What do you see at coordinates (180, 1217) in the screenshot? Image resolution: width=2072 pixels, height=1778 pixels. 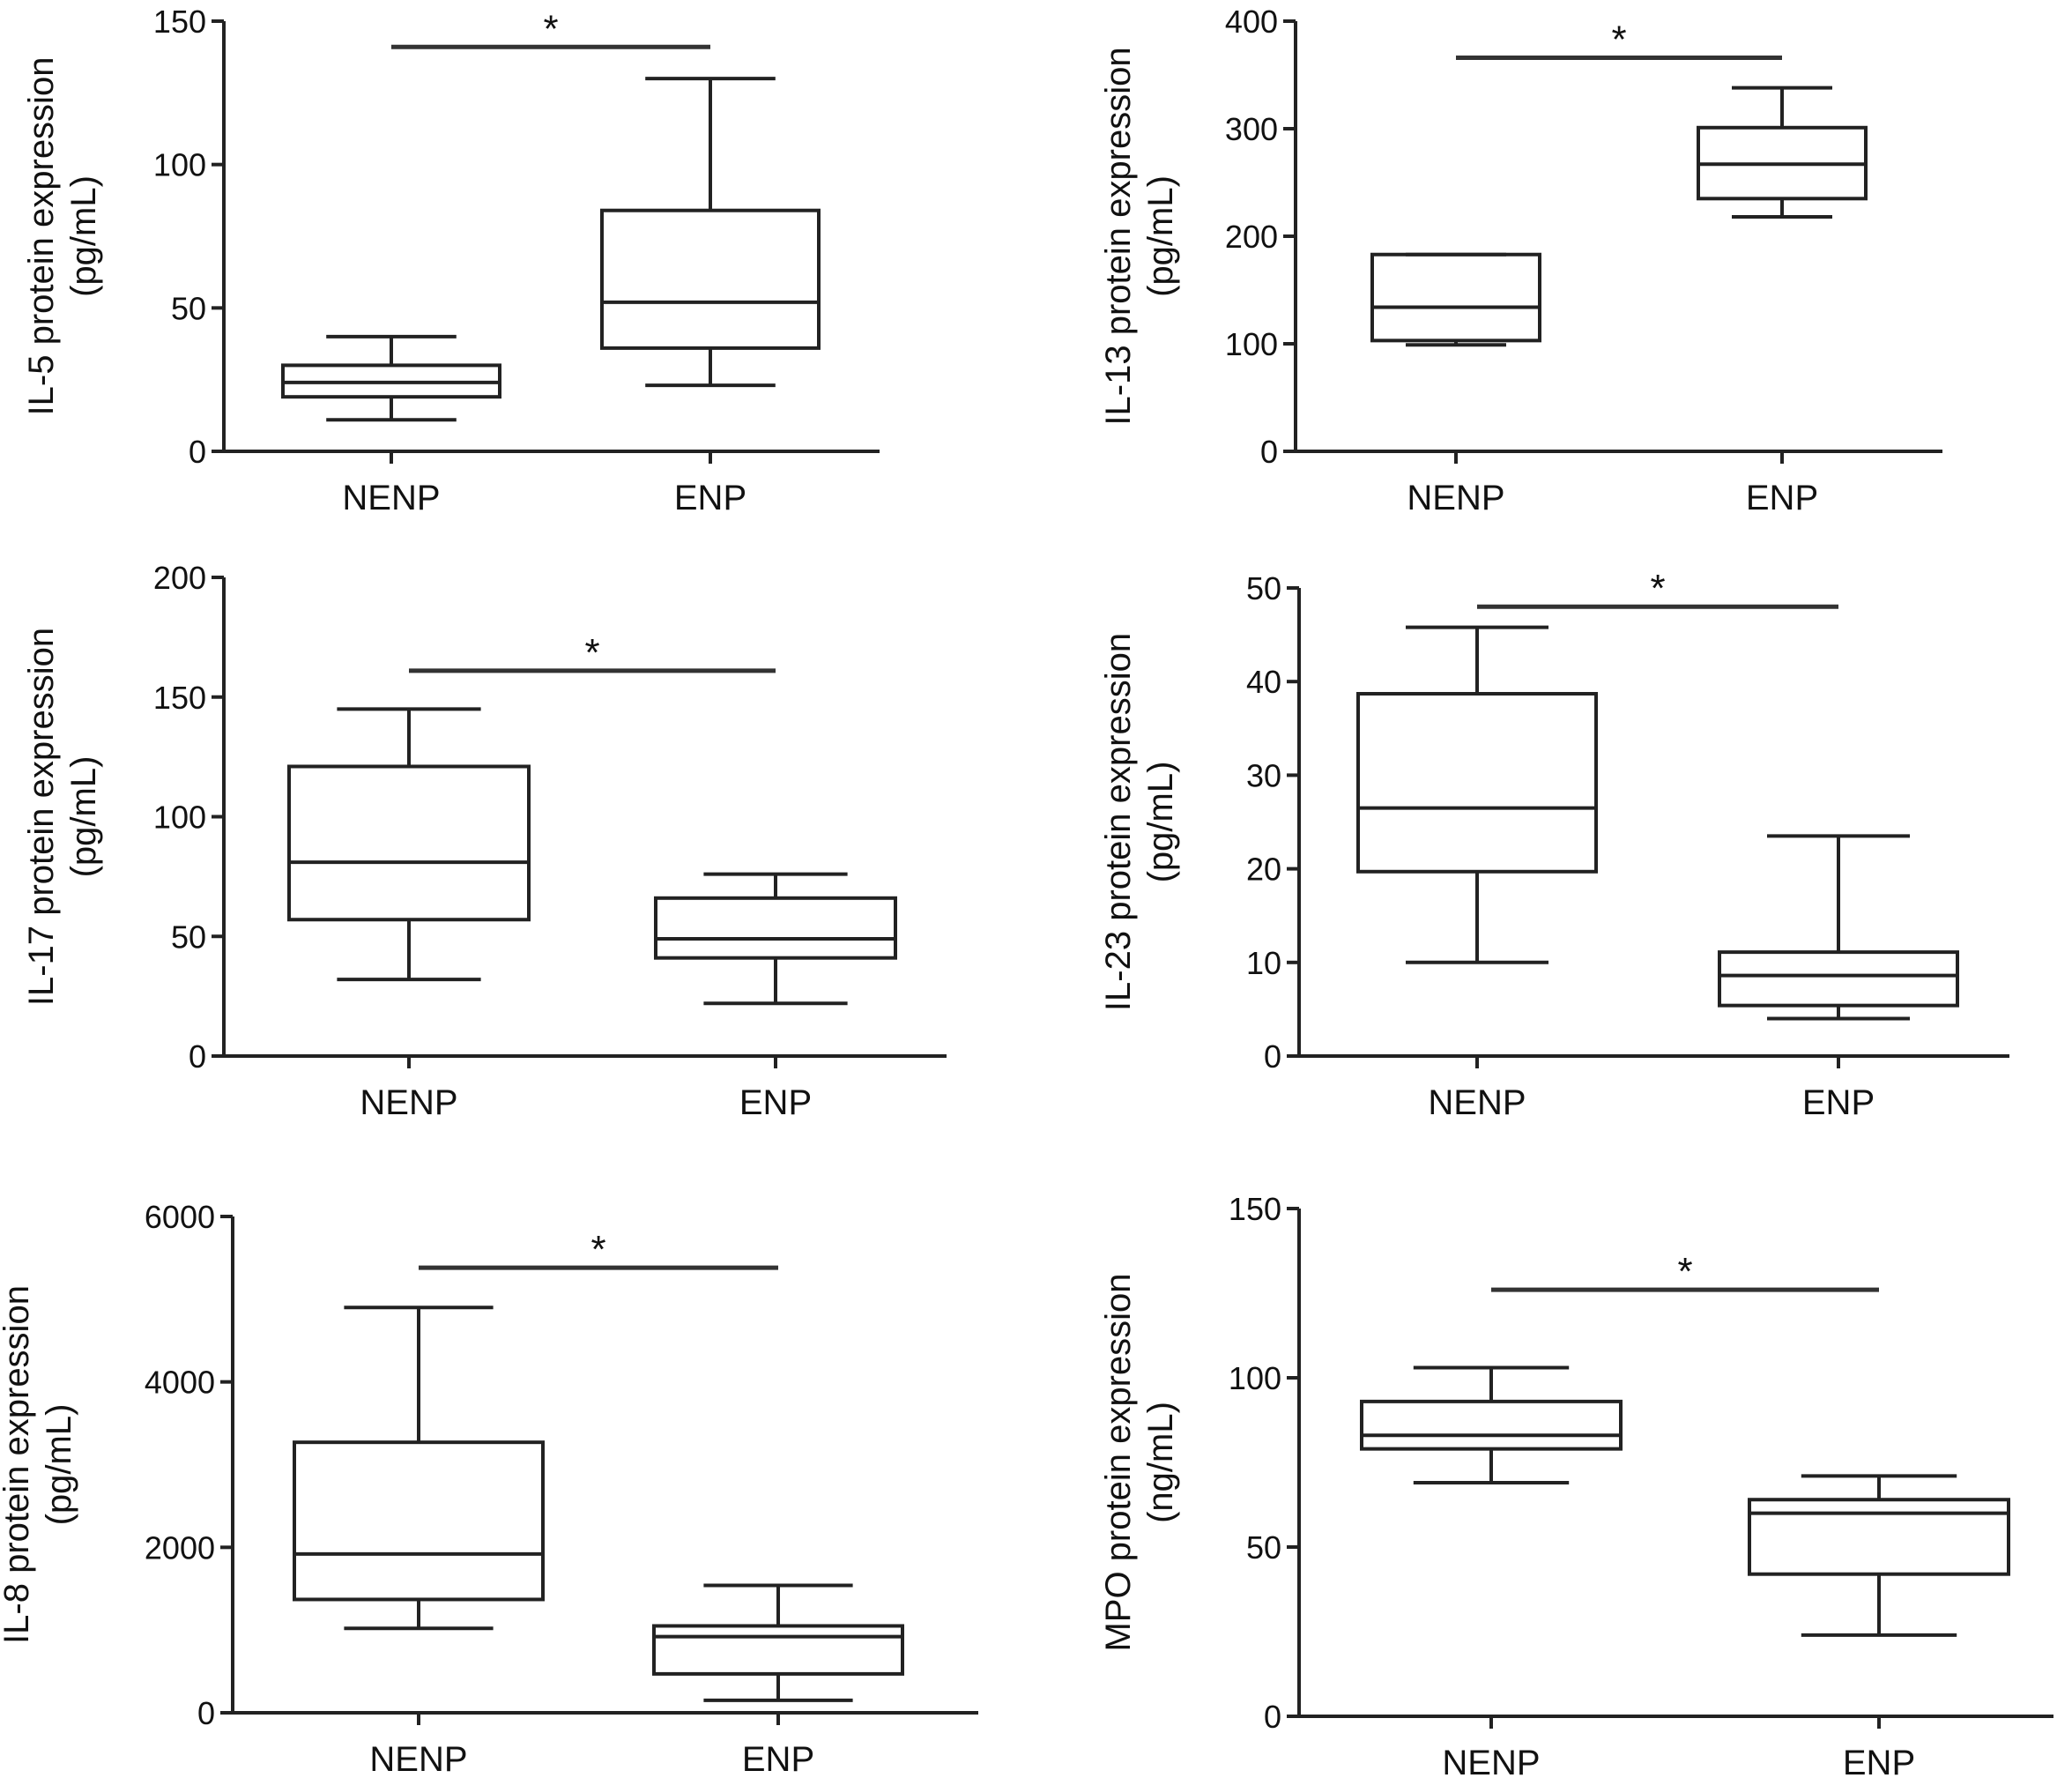 I see `y-tick-label: 6000` at bounding box center [180, 1217].